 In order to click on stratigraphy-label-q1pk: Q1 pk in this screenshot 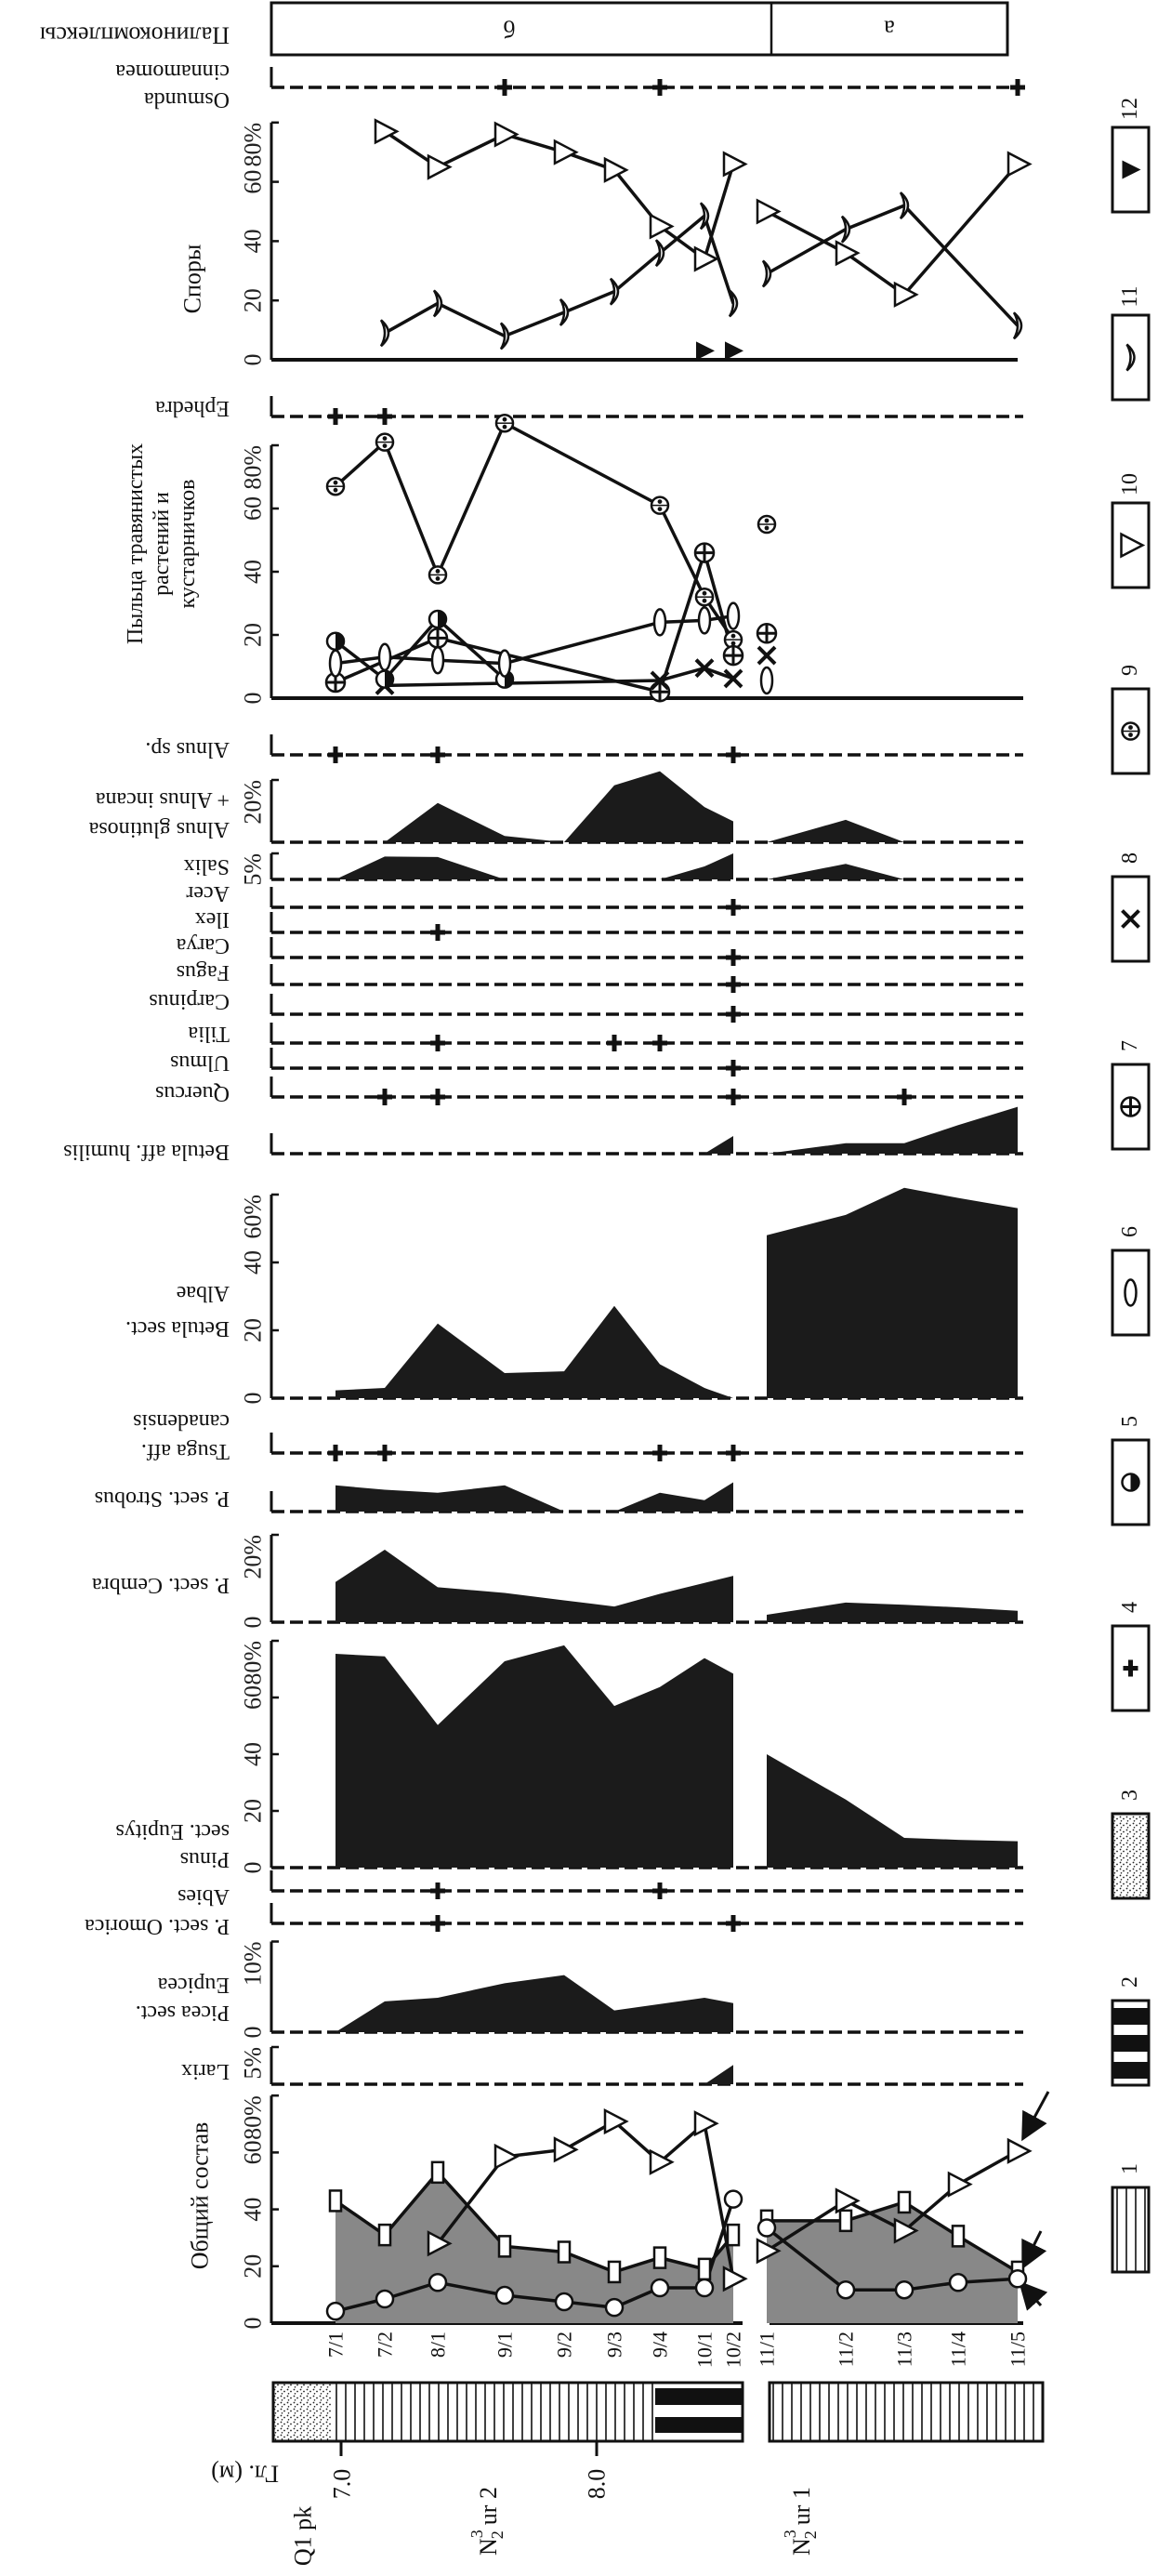, I will do `click(303, 2536)`.